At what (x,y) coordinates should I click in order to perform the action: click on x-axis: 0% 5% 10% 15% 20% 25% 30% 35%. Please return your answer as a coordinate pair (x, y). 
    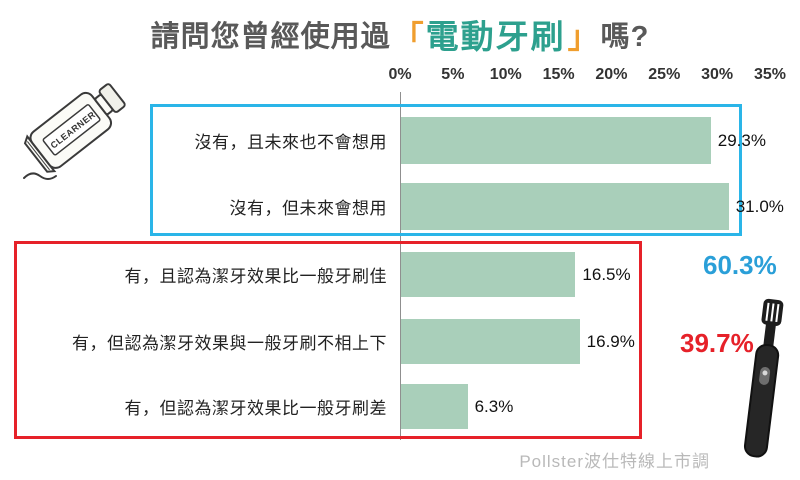
    Looking at the image, I should click on (587, 76).